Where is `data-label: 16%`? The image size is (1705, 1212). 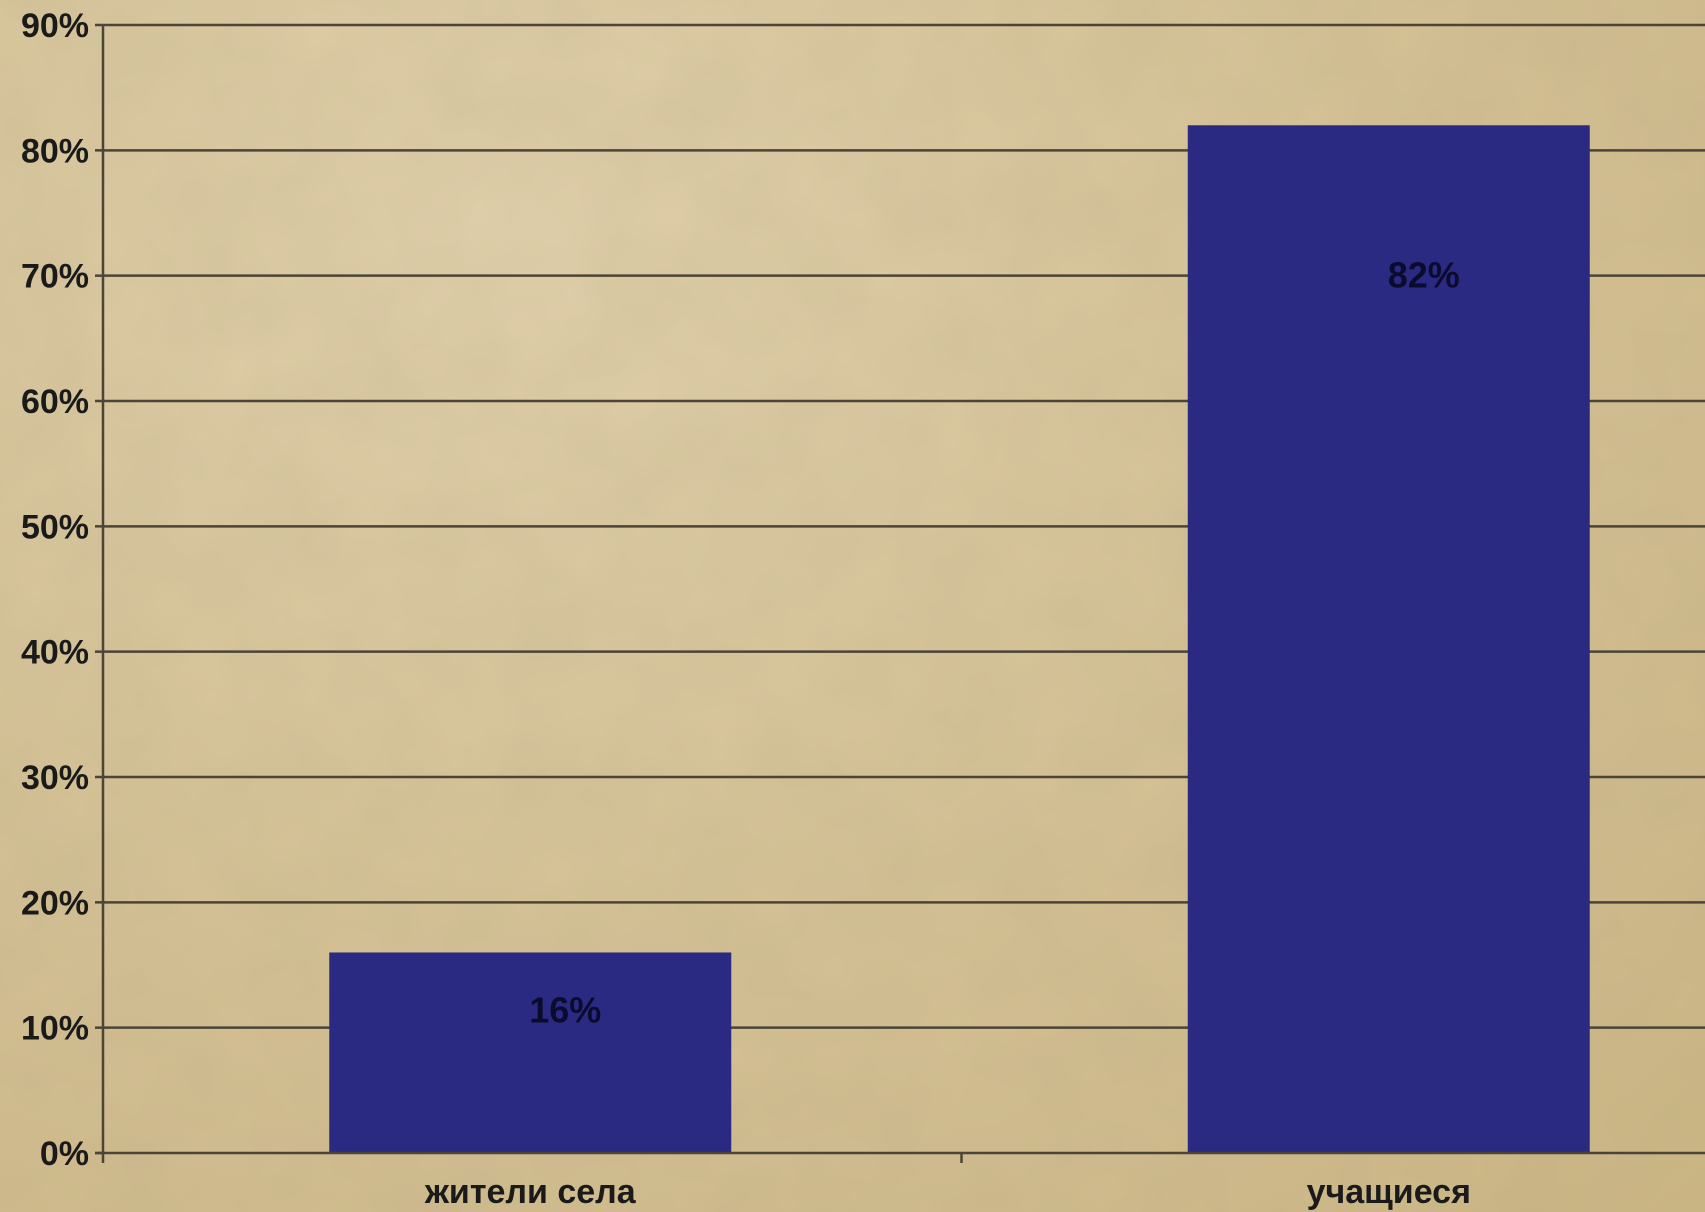
data-label: 16% is located at coordinates (565, 1009).